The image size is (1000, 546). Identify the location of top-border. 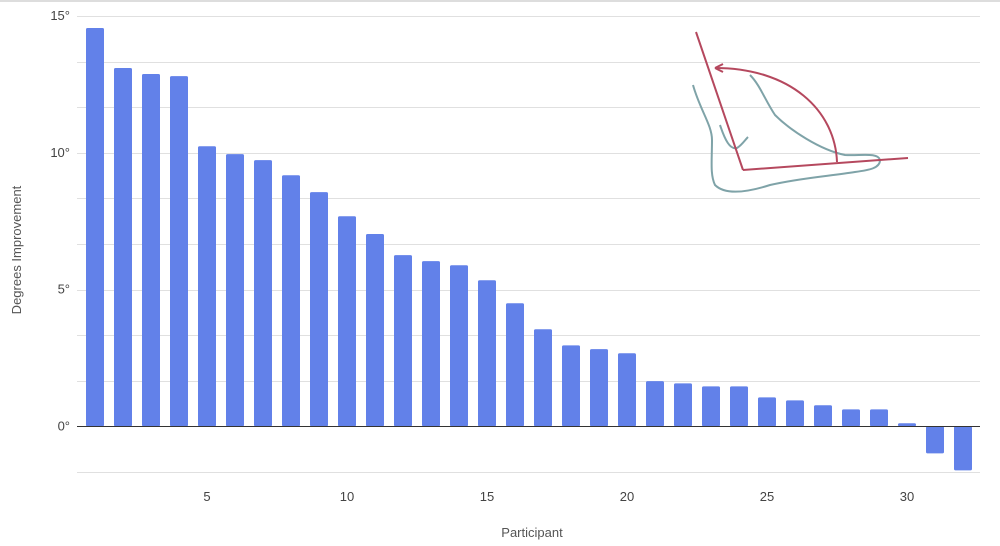
(500, 1).